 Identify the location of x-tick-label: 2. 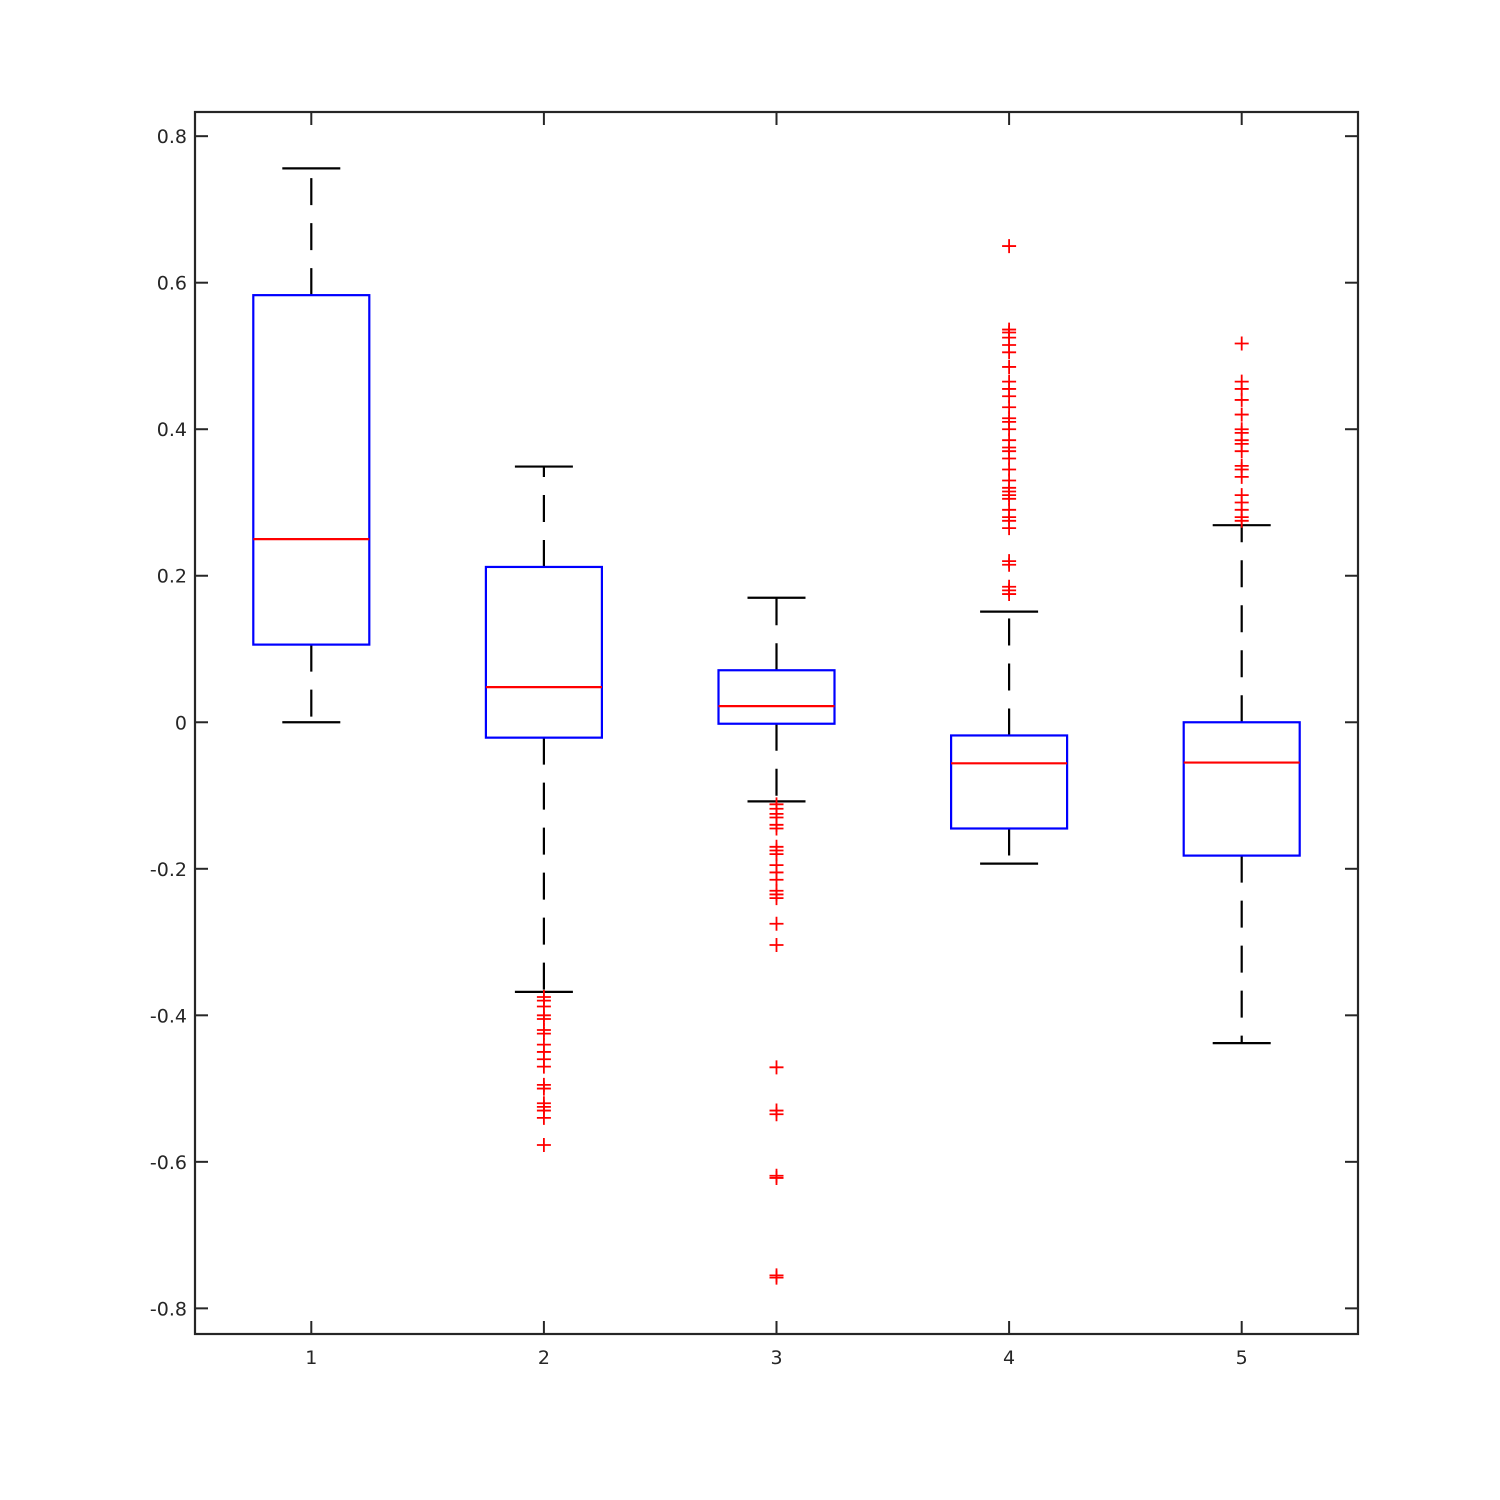
(544, 1358).